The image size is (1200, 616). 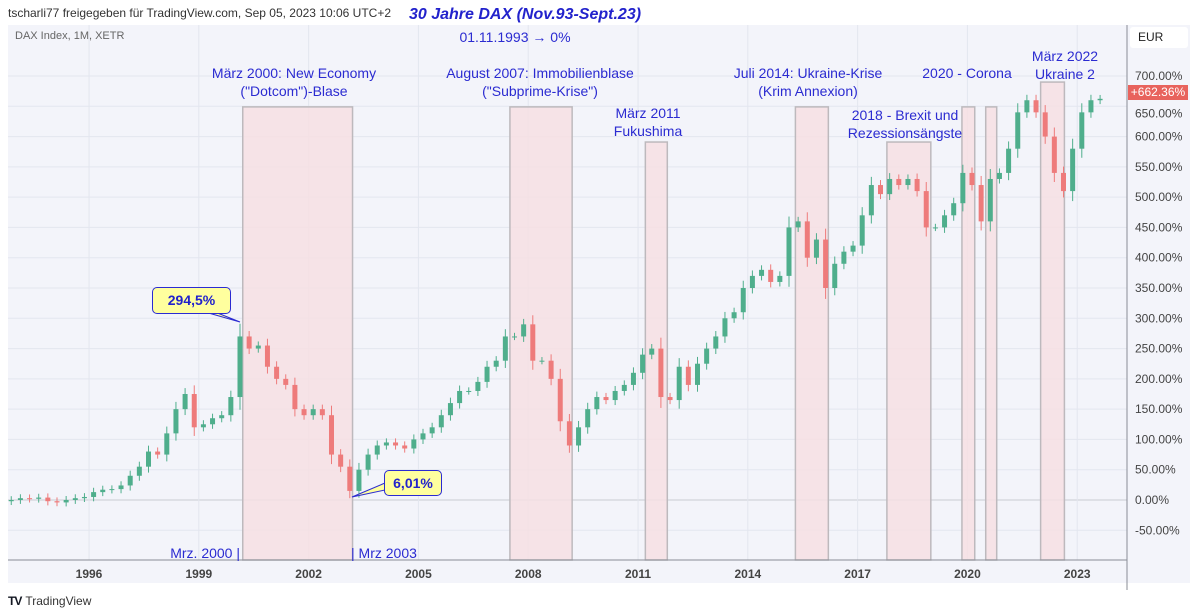 What do you see at coordinates (1159, 37) in the screenshot?
I see `currency-button: EUR` at bounding box center [1159, 37].